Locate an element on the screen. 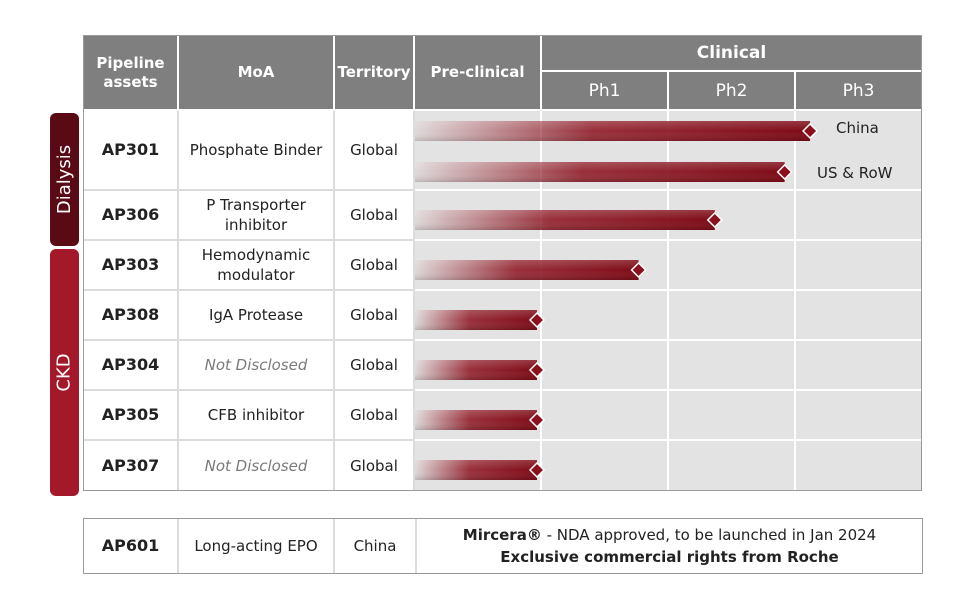 The image size is (967, 601). header-moa: MoA is located at coordinates (256, 72).